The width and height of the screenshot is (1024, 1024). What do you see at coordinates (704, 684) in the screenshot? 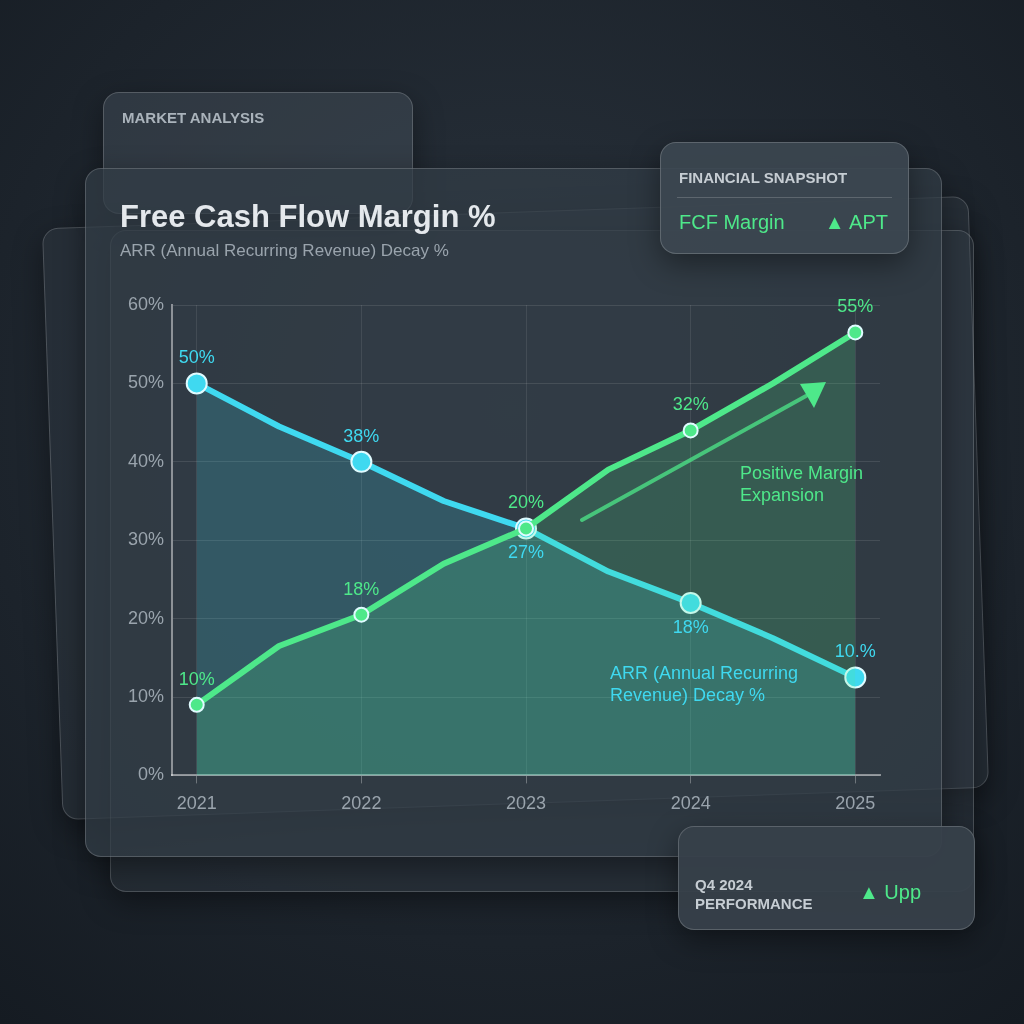
I see `series-label: ARR (Annual Recurring Revenue) Decay %` at bounding box center [704, 684].